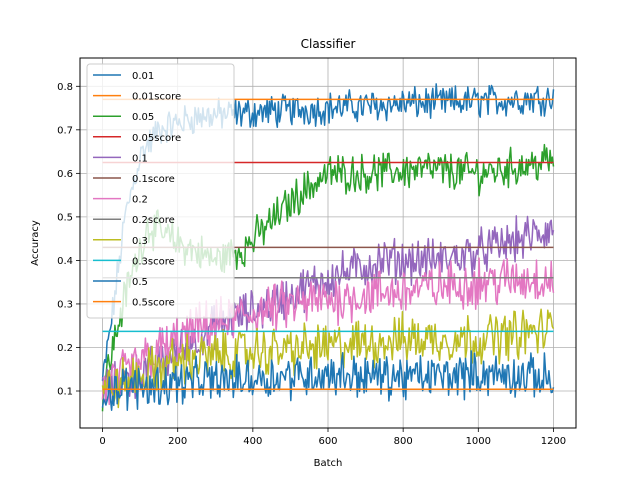 The height and width of the screenshot is (480, 640). I want to click on x-tick-label: 0, so click(102, 441).